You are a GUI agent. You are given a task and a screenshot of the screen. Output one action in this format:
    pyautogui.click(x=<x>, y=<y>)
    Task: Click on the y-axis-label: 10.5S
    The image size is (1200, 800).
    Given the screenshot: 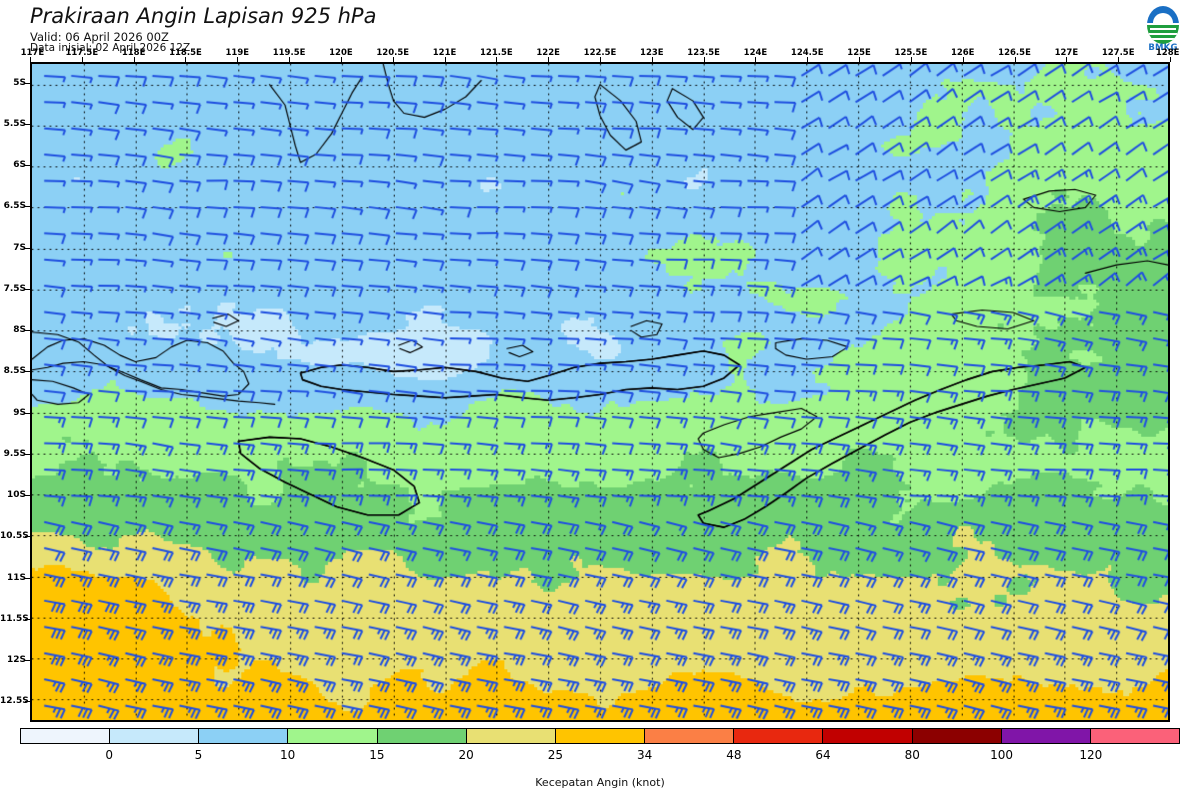 What is the action you would take?
    pyautogui.click(x=14, y=536)
    